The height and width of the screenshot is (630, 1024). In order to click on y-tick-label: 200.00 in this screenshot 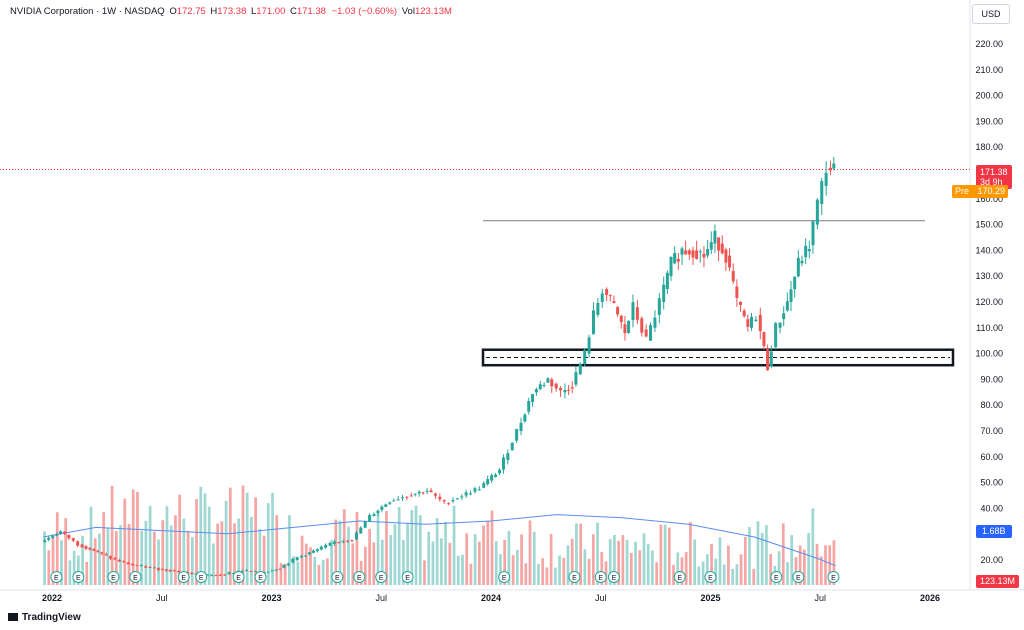, I will do `click(989, 96)`.